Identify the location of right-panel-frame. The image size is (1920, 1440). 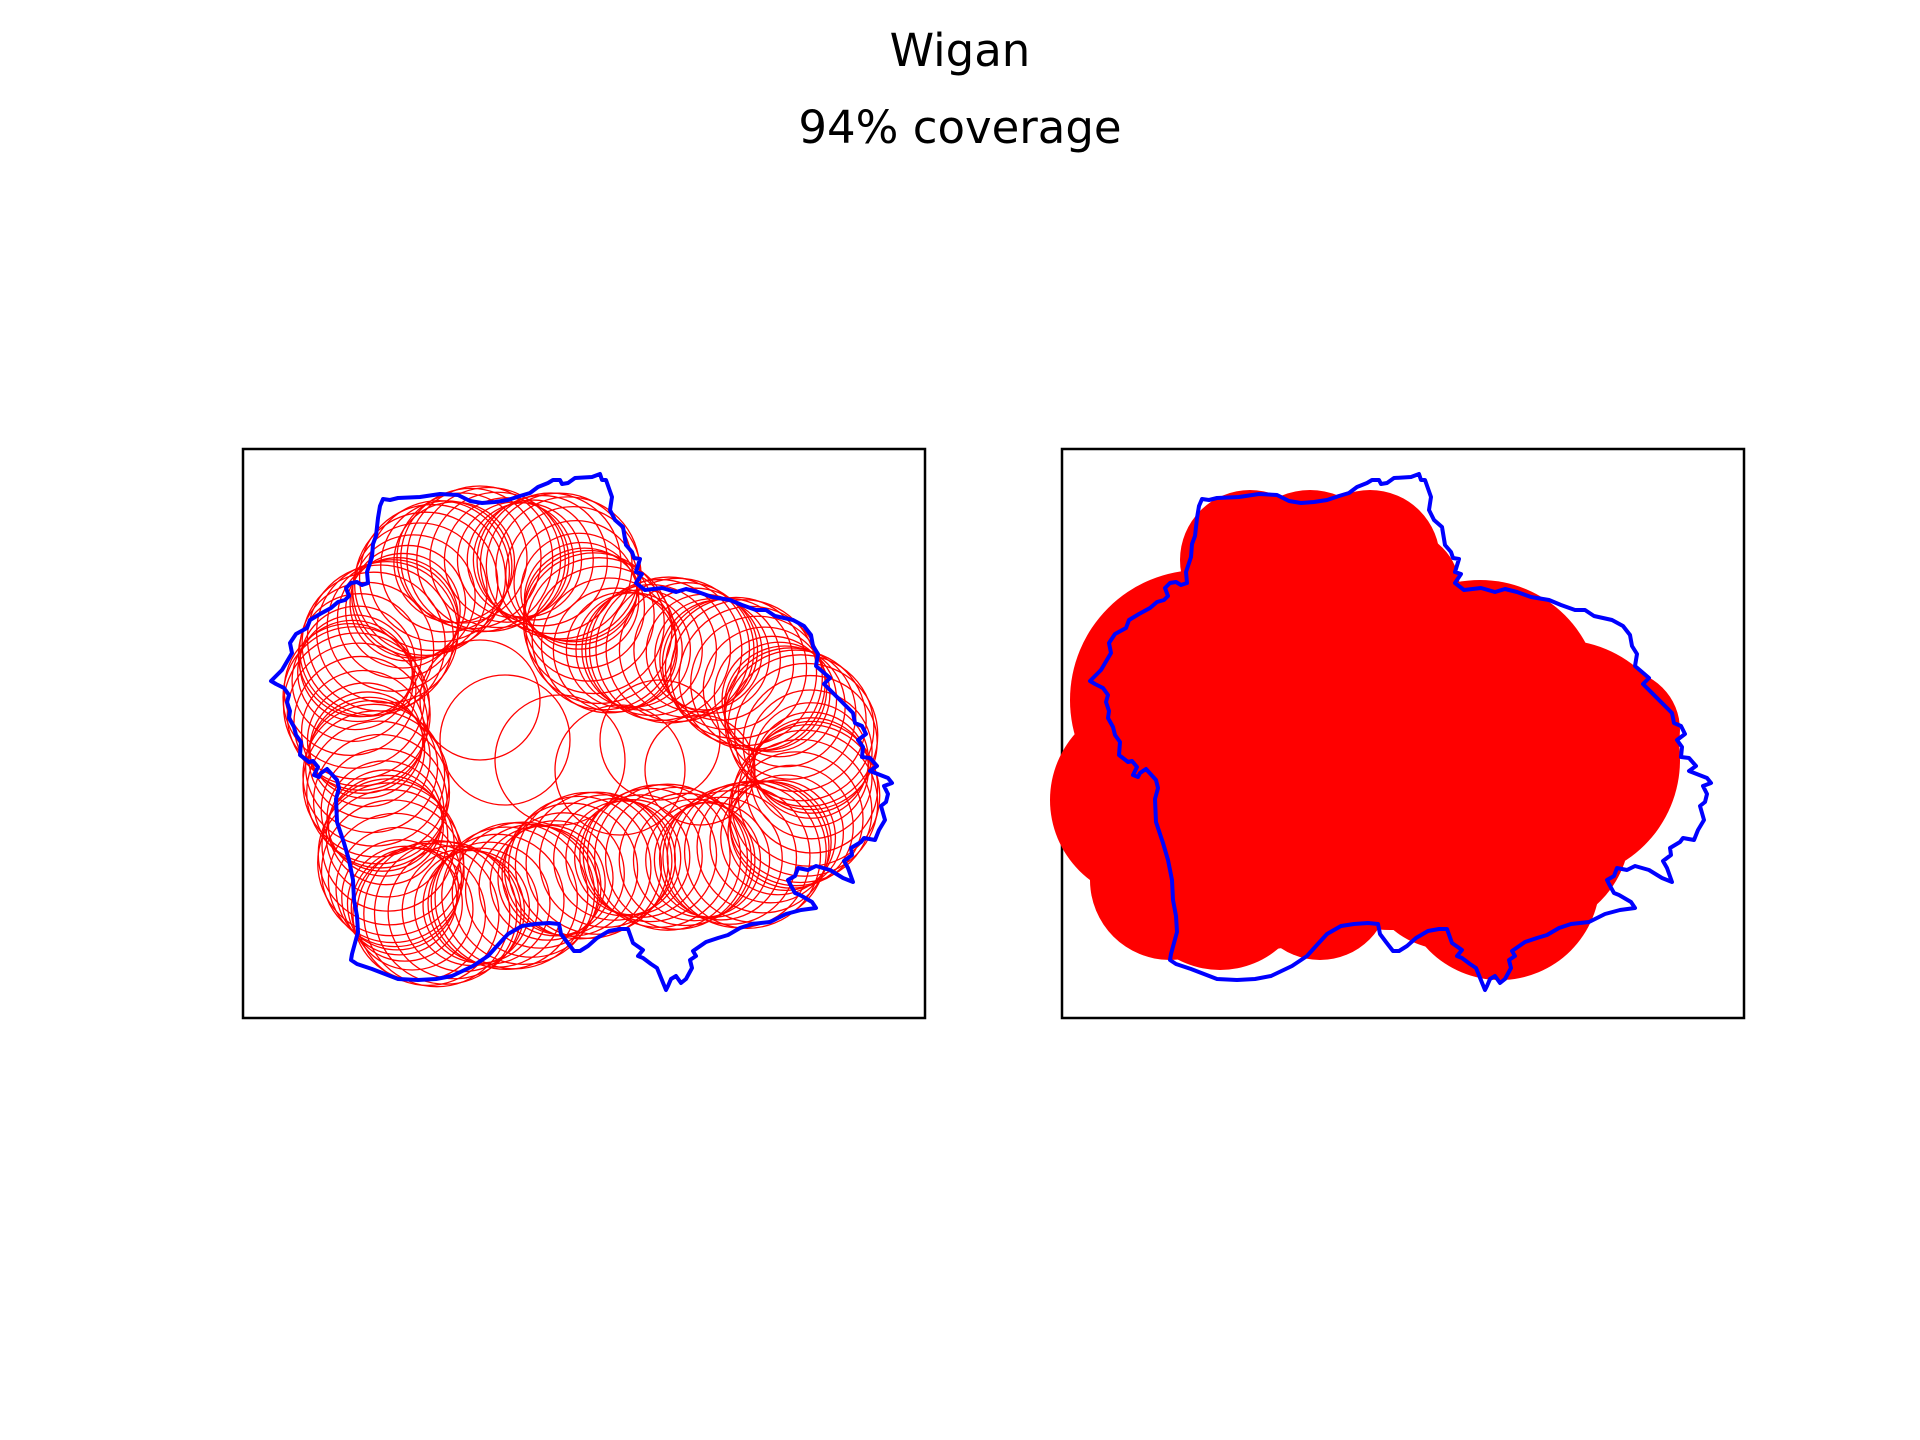
(1403, 733).